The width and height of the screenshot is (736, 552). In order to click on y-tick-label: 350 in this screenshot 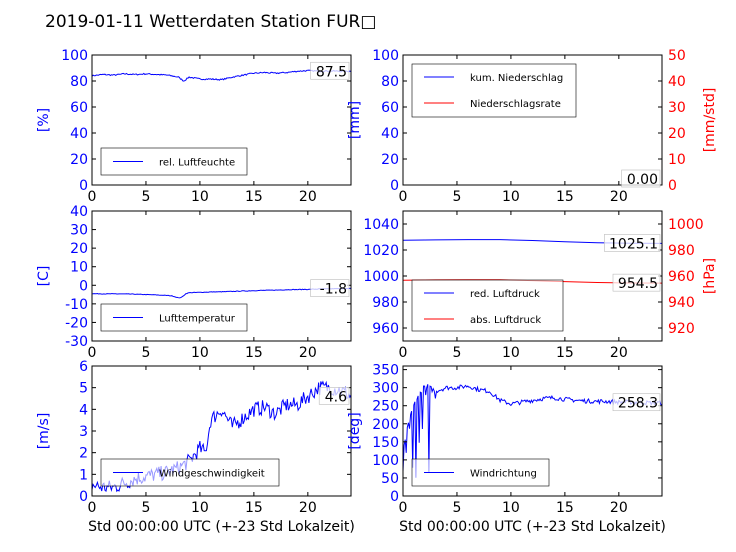, I will do `click(385, 371)`.